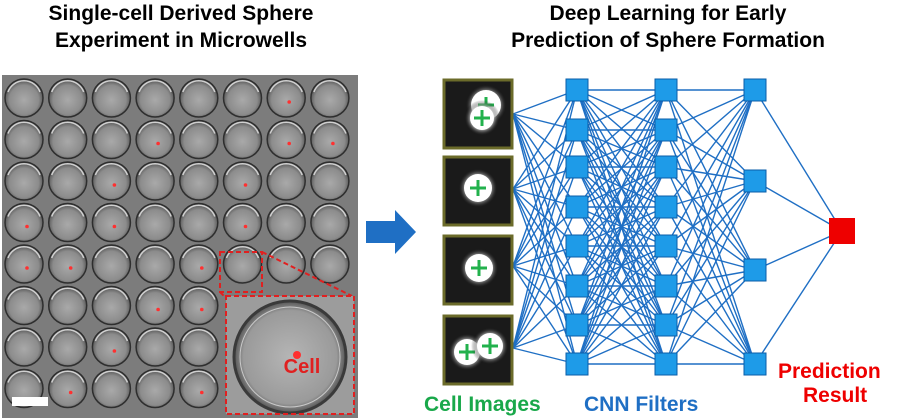  What do you see at coordinates (30, 401) in the screenshot?
I see `scale-bar` at bounding box center [30, 401].